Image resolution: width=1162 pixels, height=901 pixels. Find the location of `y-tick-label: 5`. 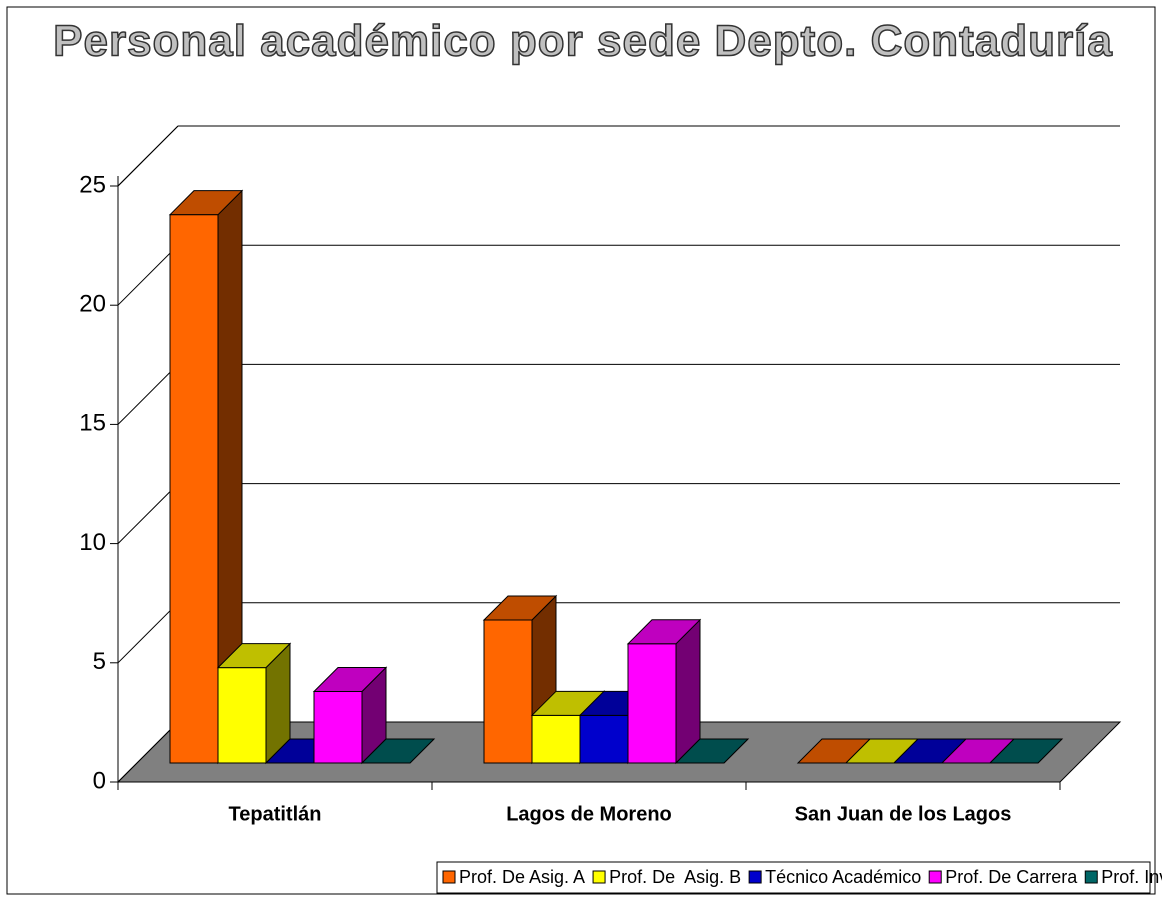

y-tick-label: 5 is located at coordinates (99, 661).